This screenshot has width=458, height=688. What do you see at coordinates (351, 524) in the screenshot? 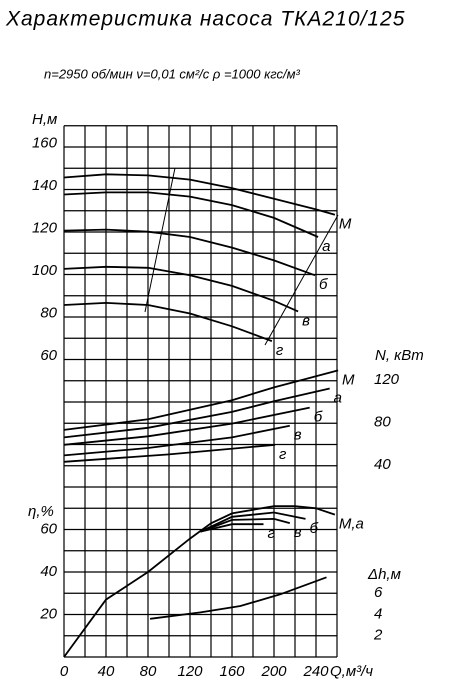
I see `curve-label: М,а` at bounding box center [351, 524].